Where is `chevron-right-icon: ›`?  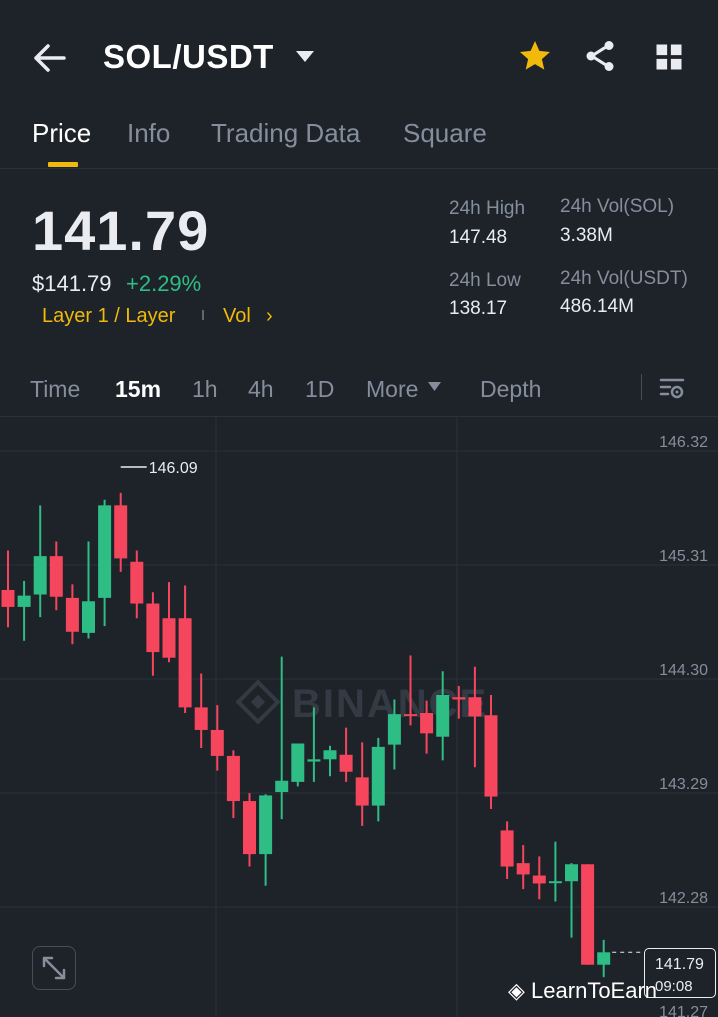 chevron-right-icon: › is located at coordinates (269, 316).